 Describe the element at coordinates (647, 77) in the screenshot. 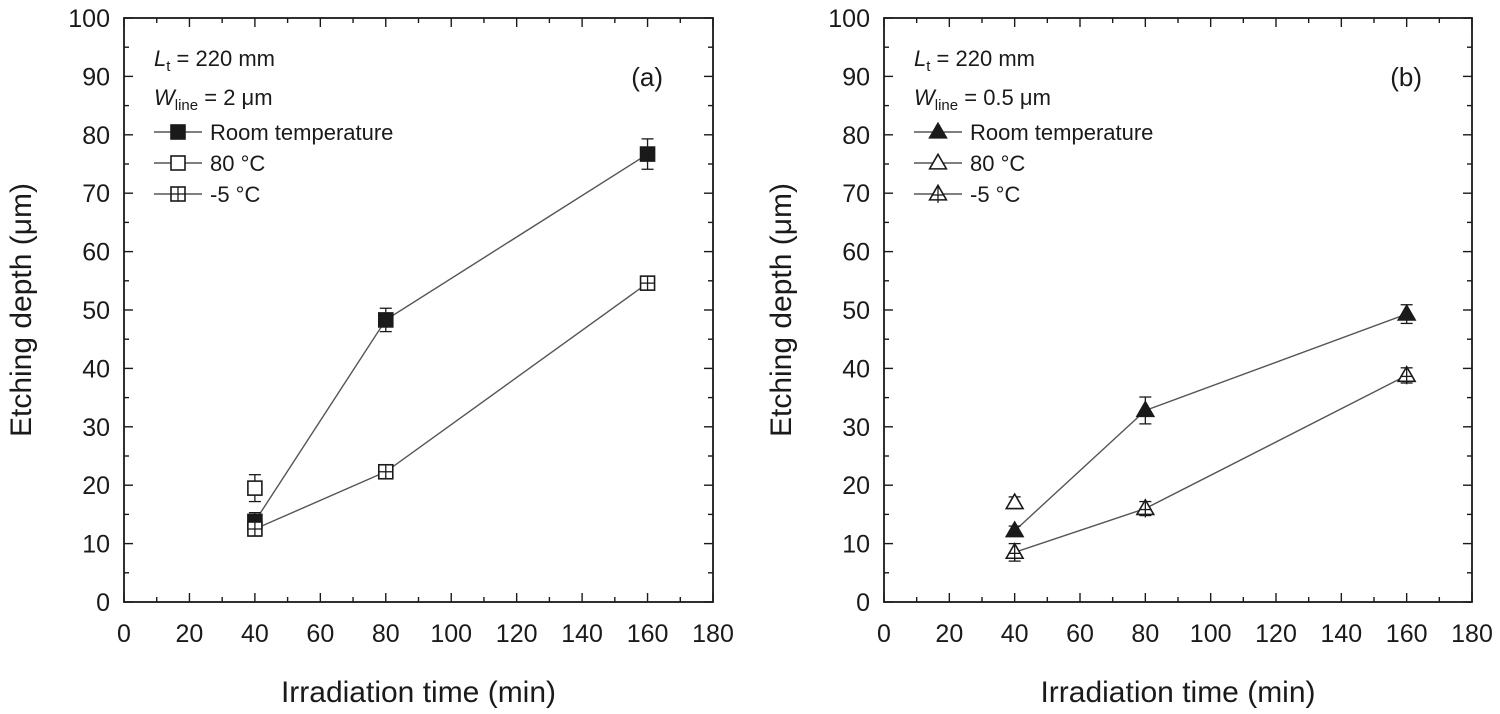

I see `panel-label: (a)` at that location.